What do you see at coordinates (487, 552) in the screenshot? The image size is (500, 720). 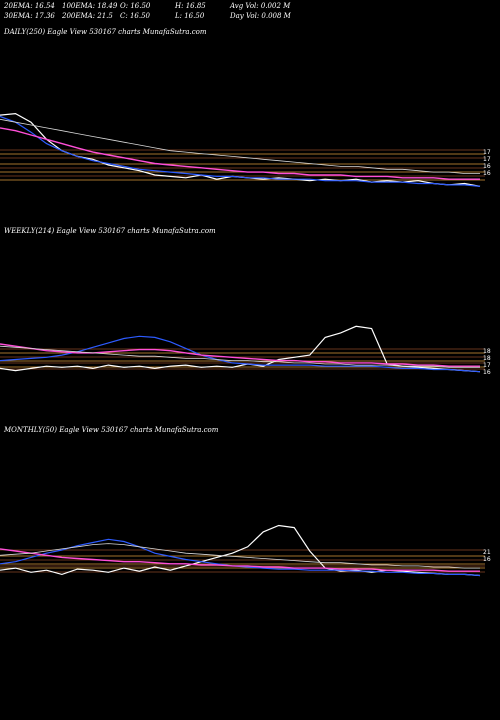 I see `price-tick-label: 21` at bounding box center [487, 552].